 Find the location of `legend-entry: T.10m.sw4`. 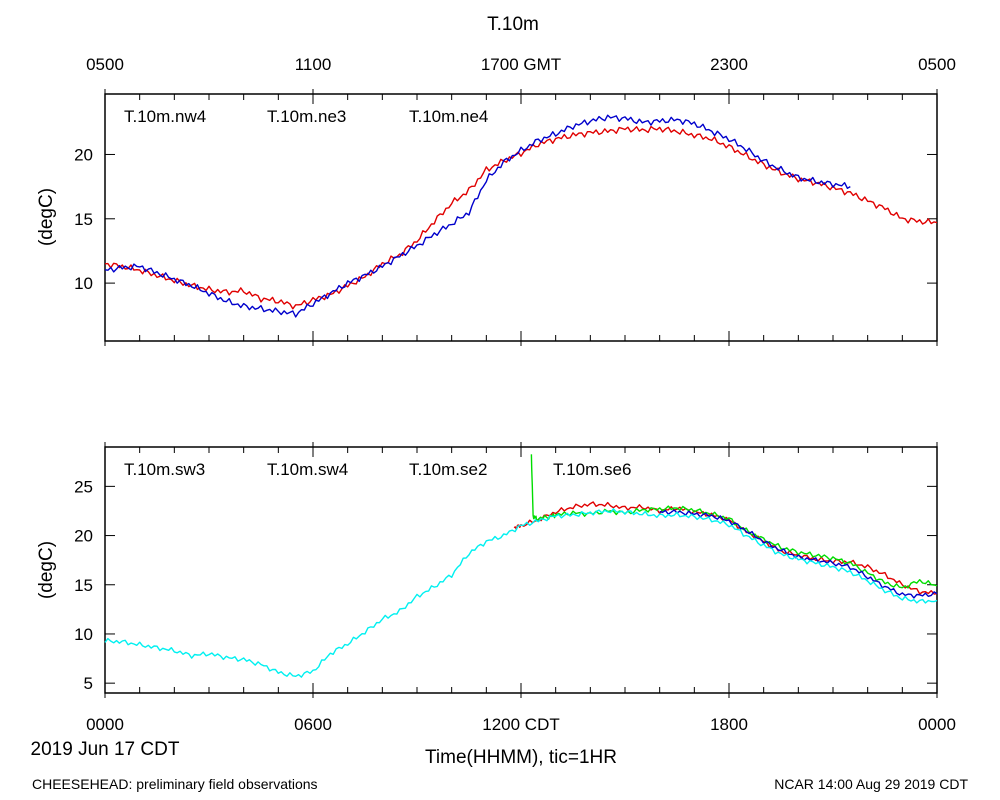

legend-entry: T.10m.sw4 is located at coordinates (307, 469).